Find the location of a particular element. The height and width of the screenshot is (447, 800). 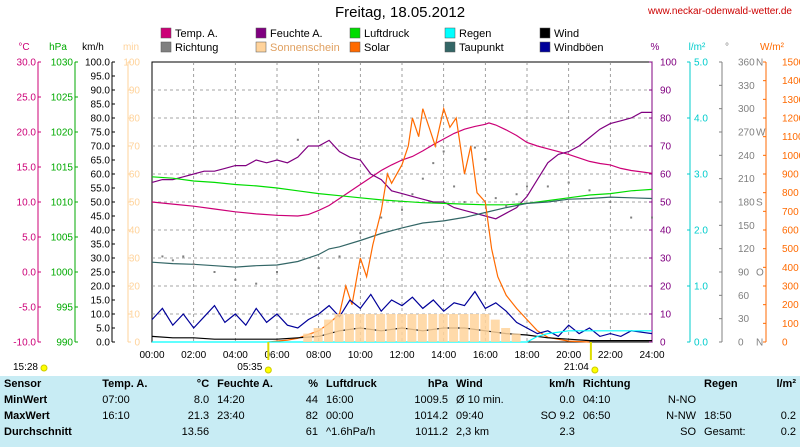

stats-press-time: 16:00 is located at coordinates (340, 400).